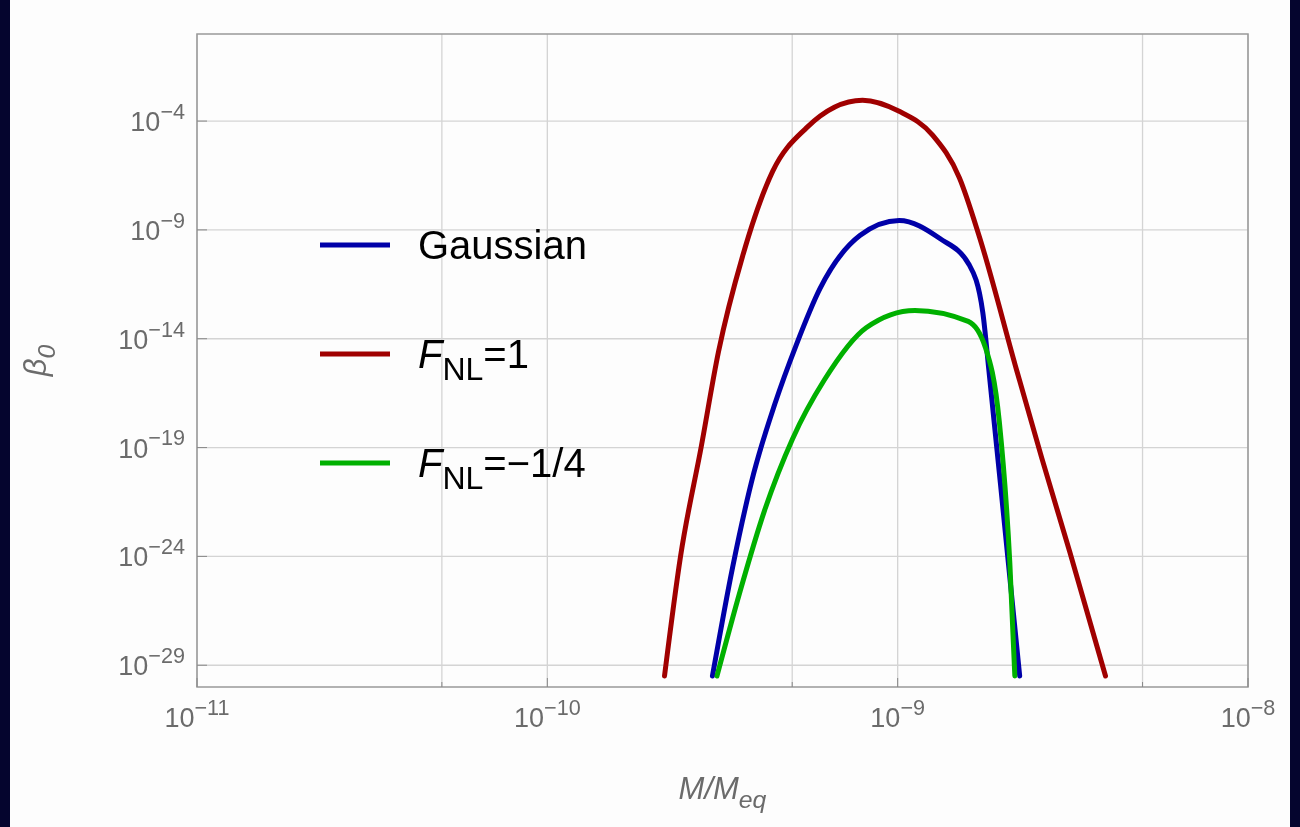  I want to click on y-tick-label: 10$^{−29}$, so click(151, 662).